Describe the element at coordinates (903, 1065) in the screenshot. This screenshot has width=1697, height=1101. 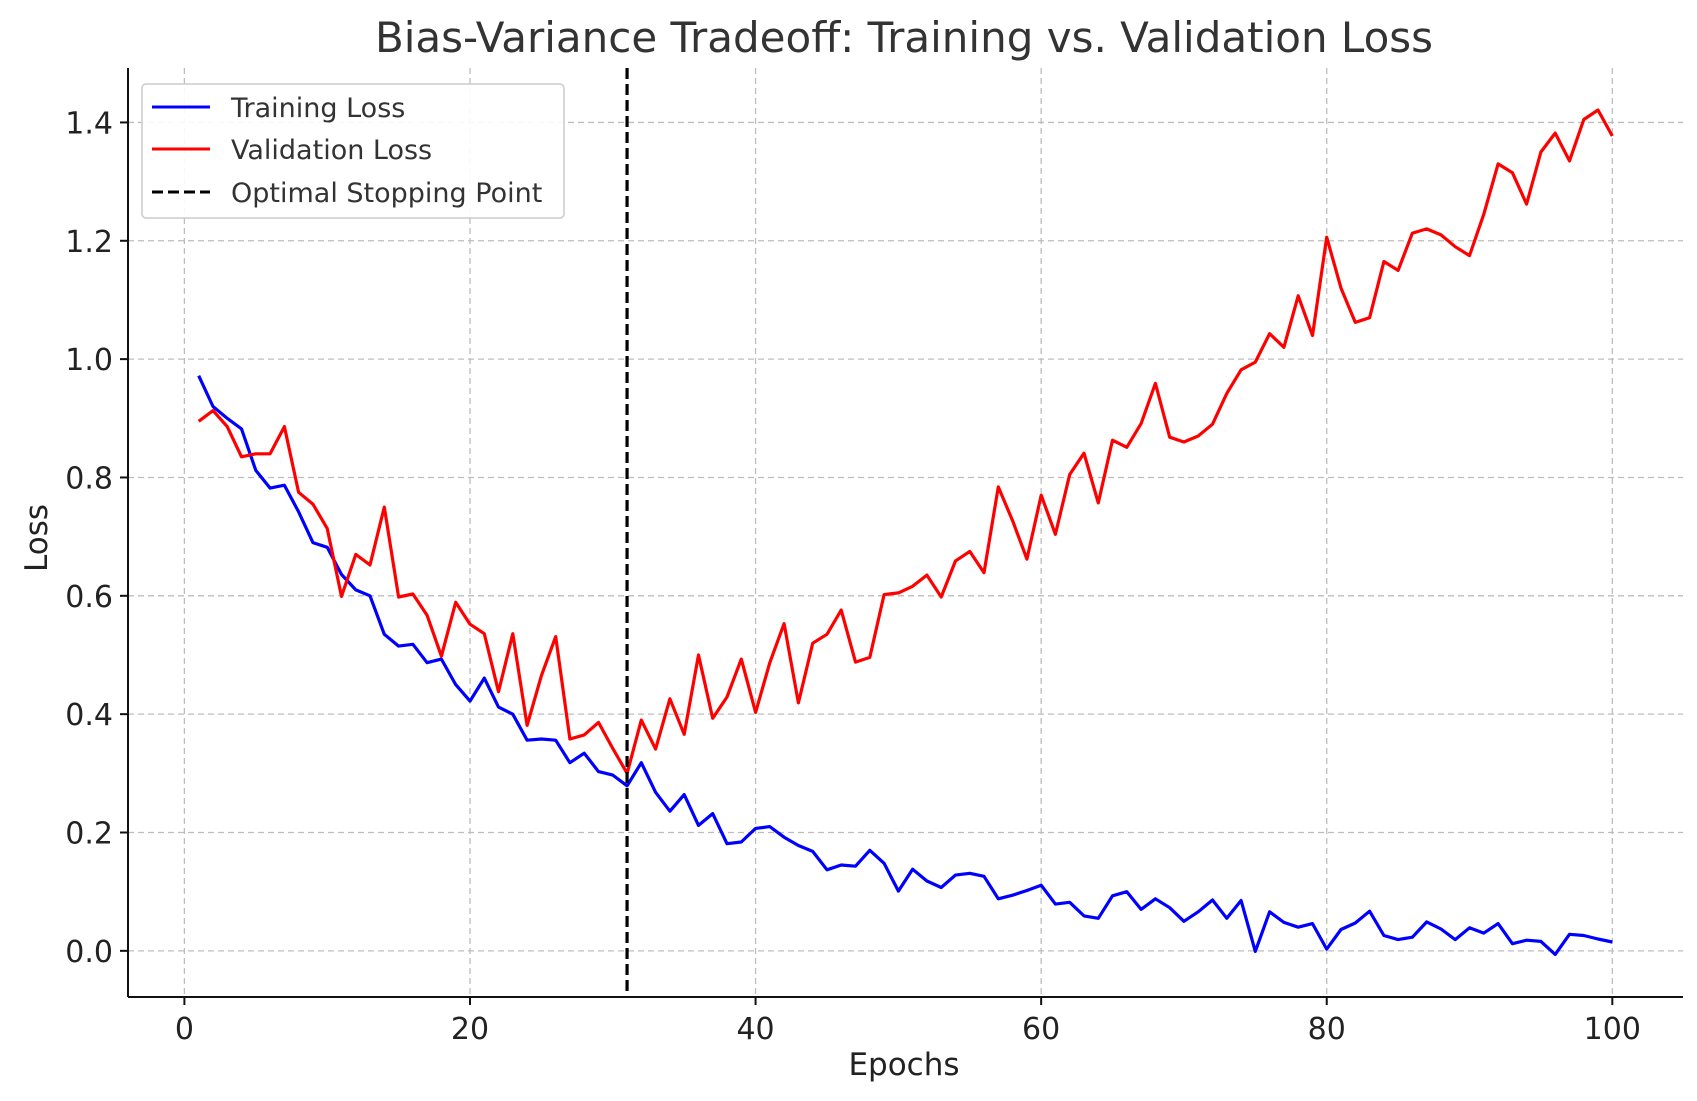
I see `x-axis-label: Epochs` at that location.